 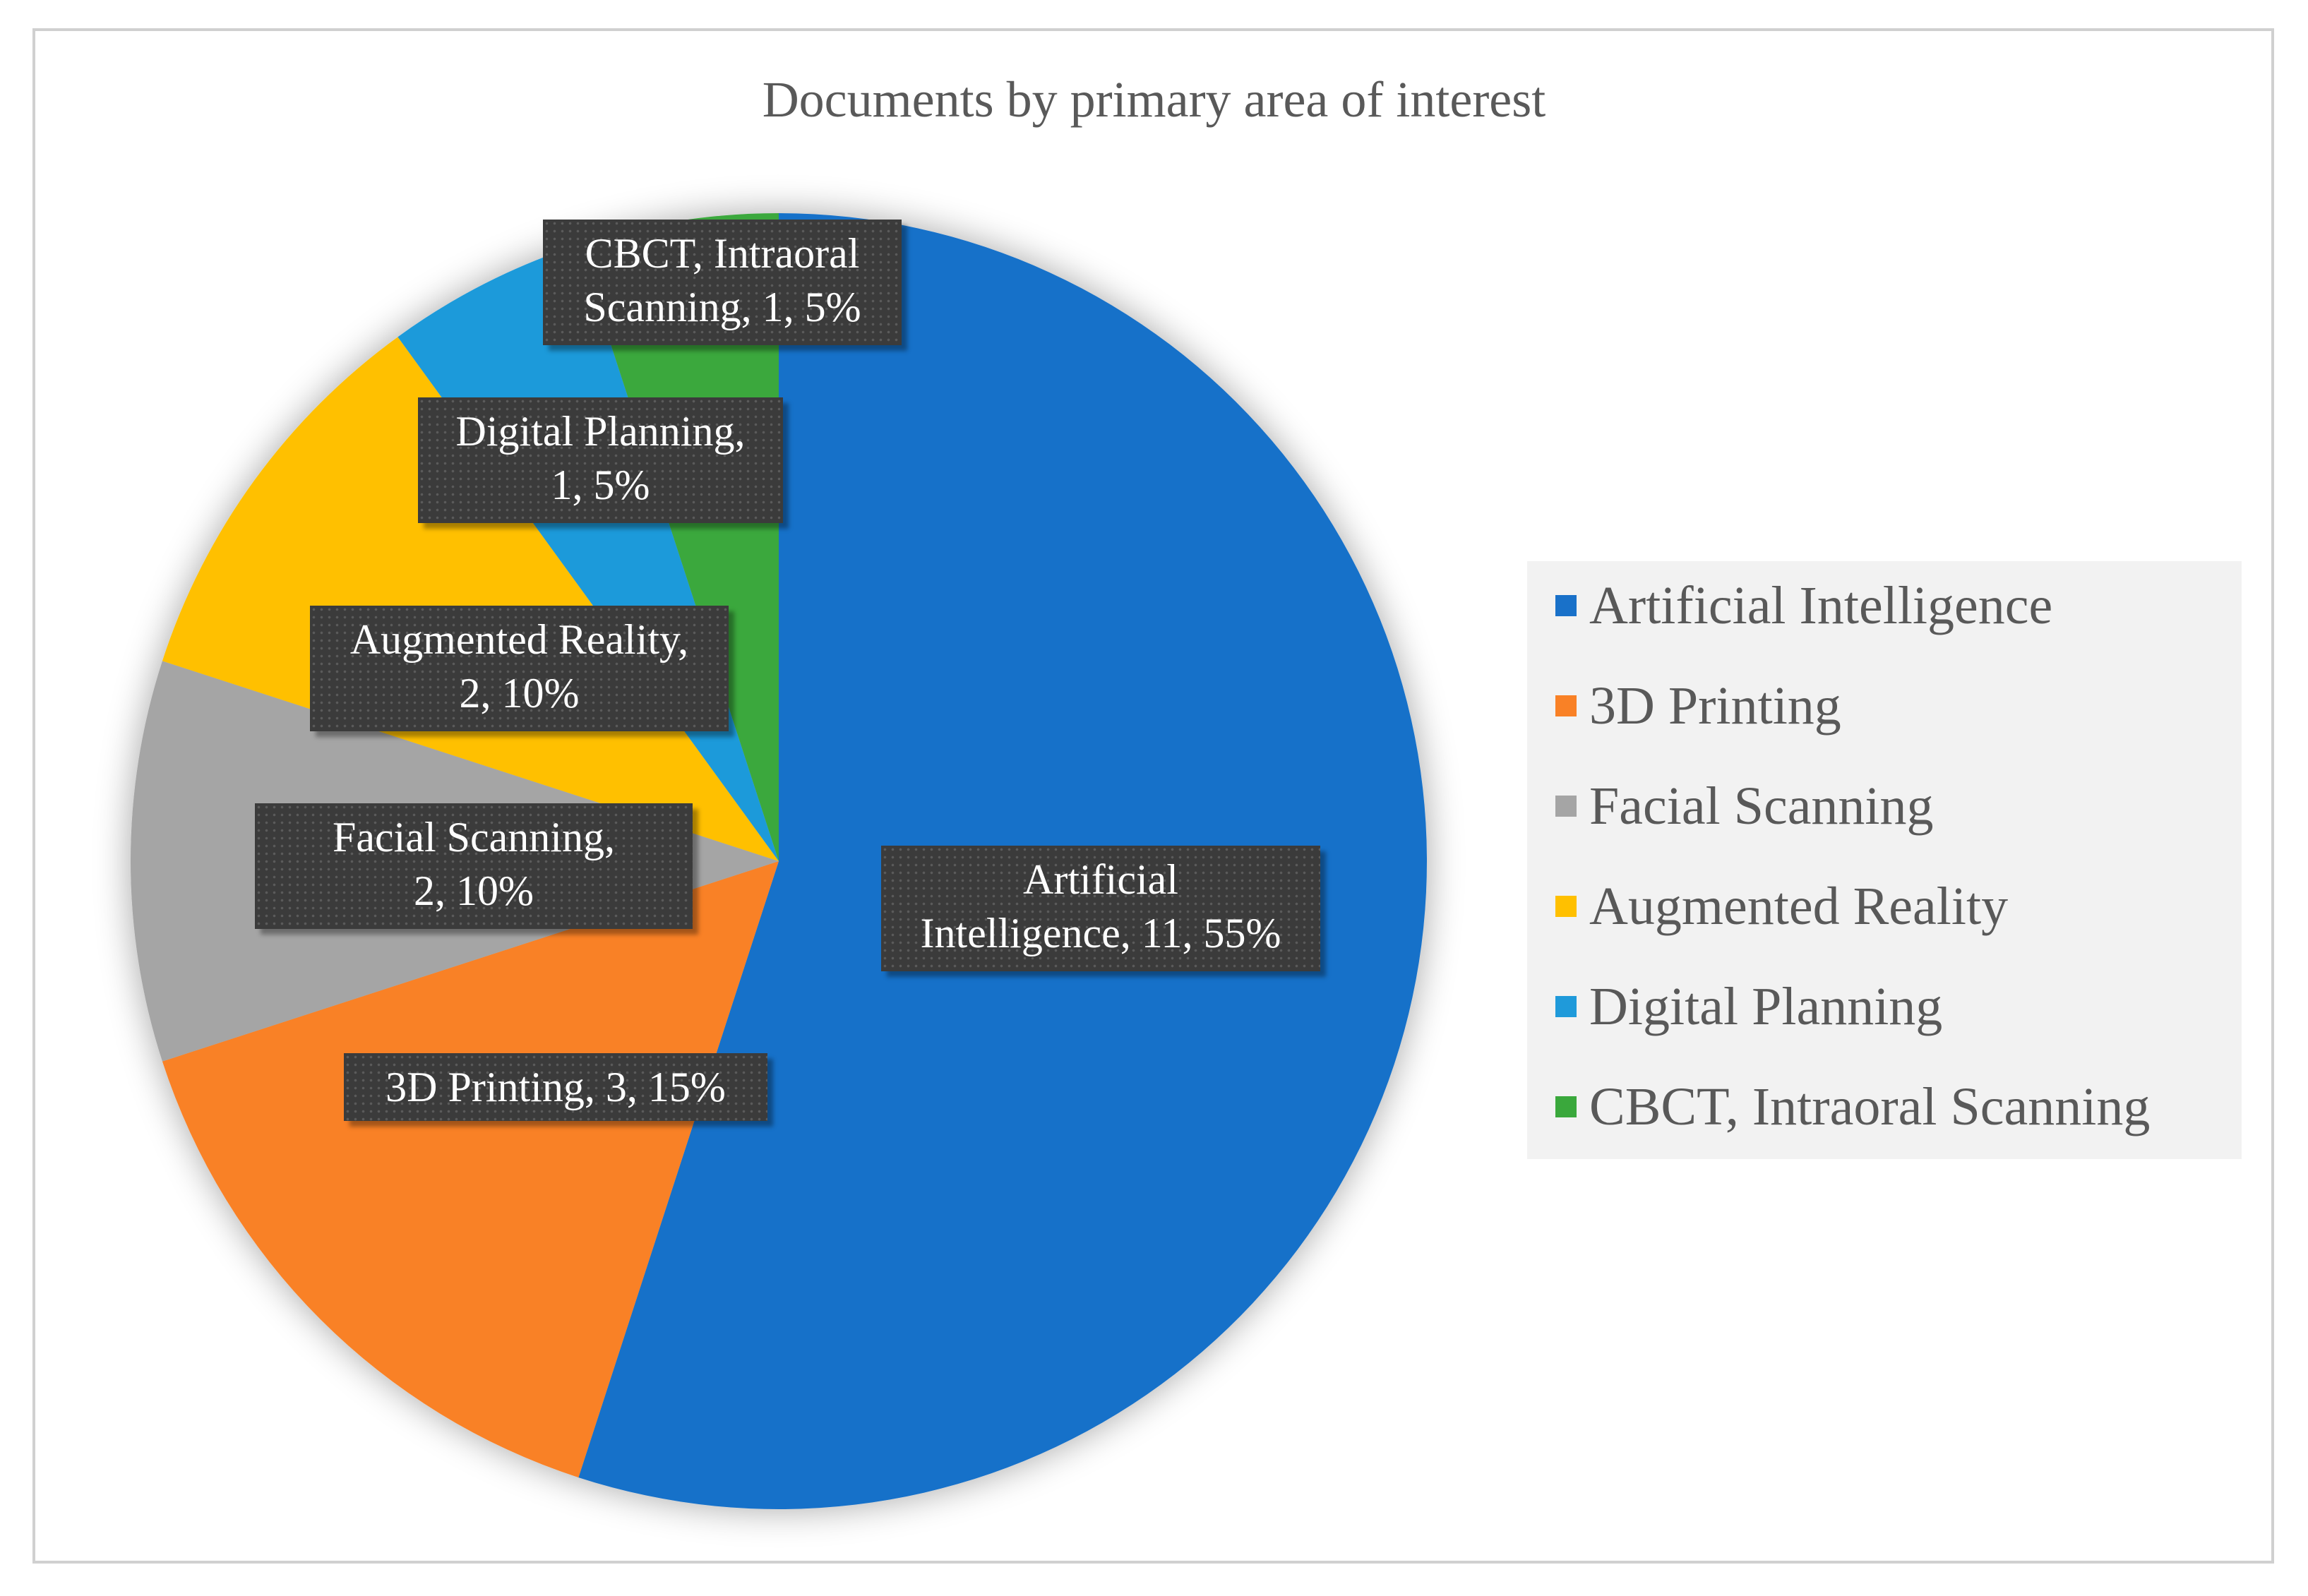 I want to click on legend-label: Facial Scanning, so click(x=1761, y=806).